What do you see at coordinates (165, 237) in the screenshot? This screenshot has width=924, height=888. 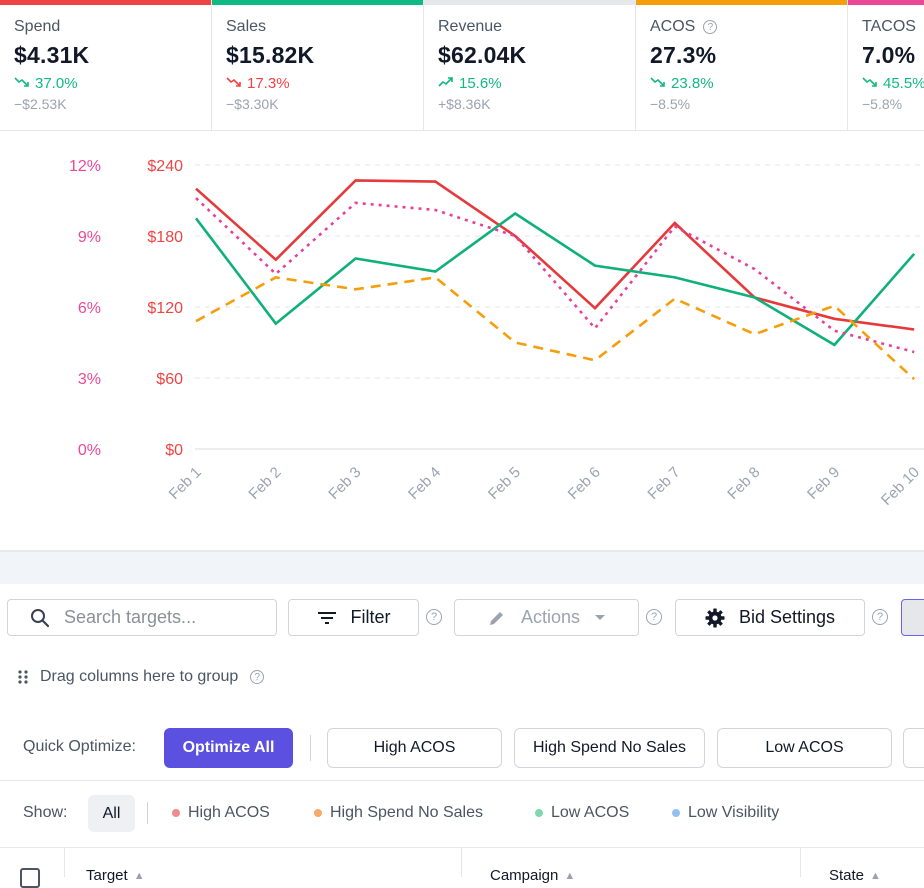 I see `y-tick-label-dollar: $180` at bounding box center [165, 237].